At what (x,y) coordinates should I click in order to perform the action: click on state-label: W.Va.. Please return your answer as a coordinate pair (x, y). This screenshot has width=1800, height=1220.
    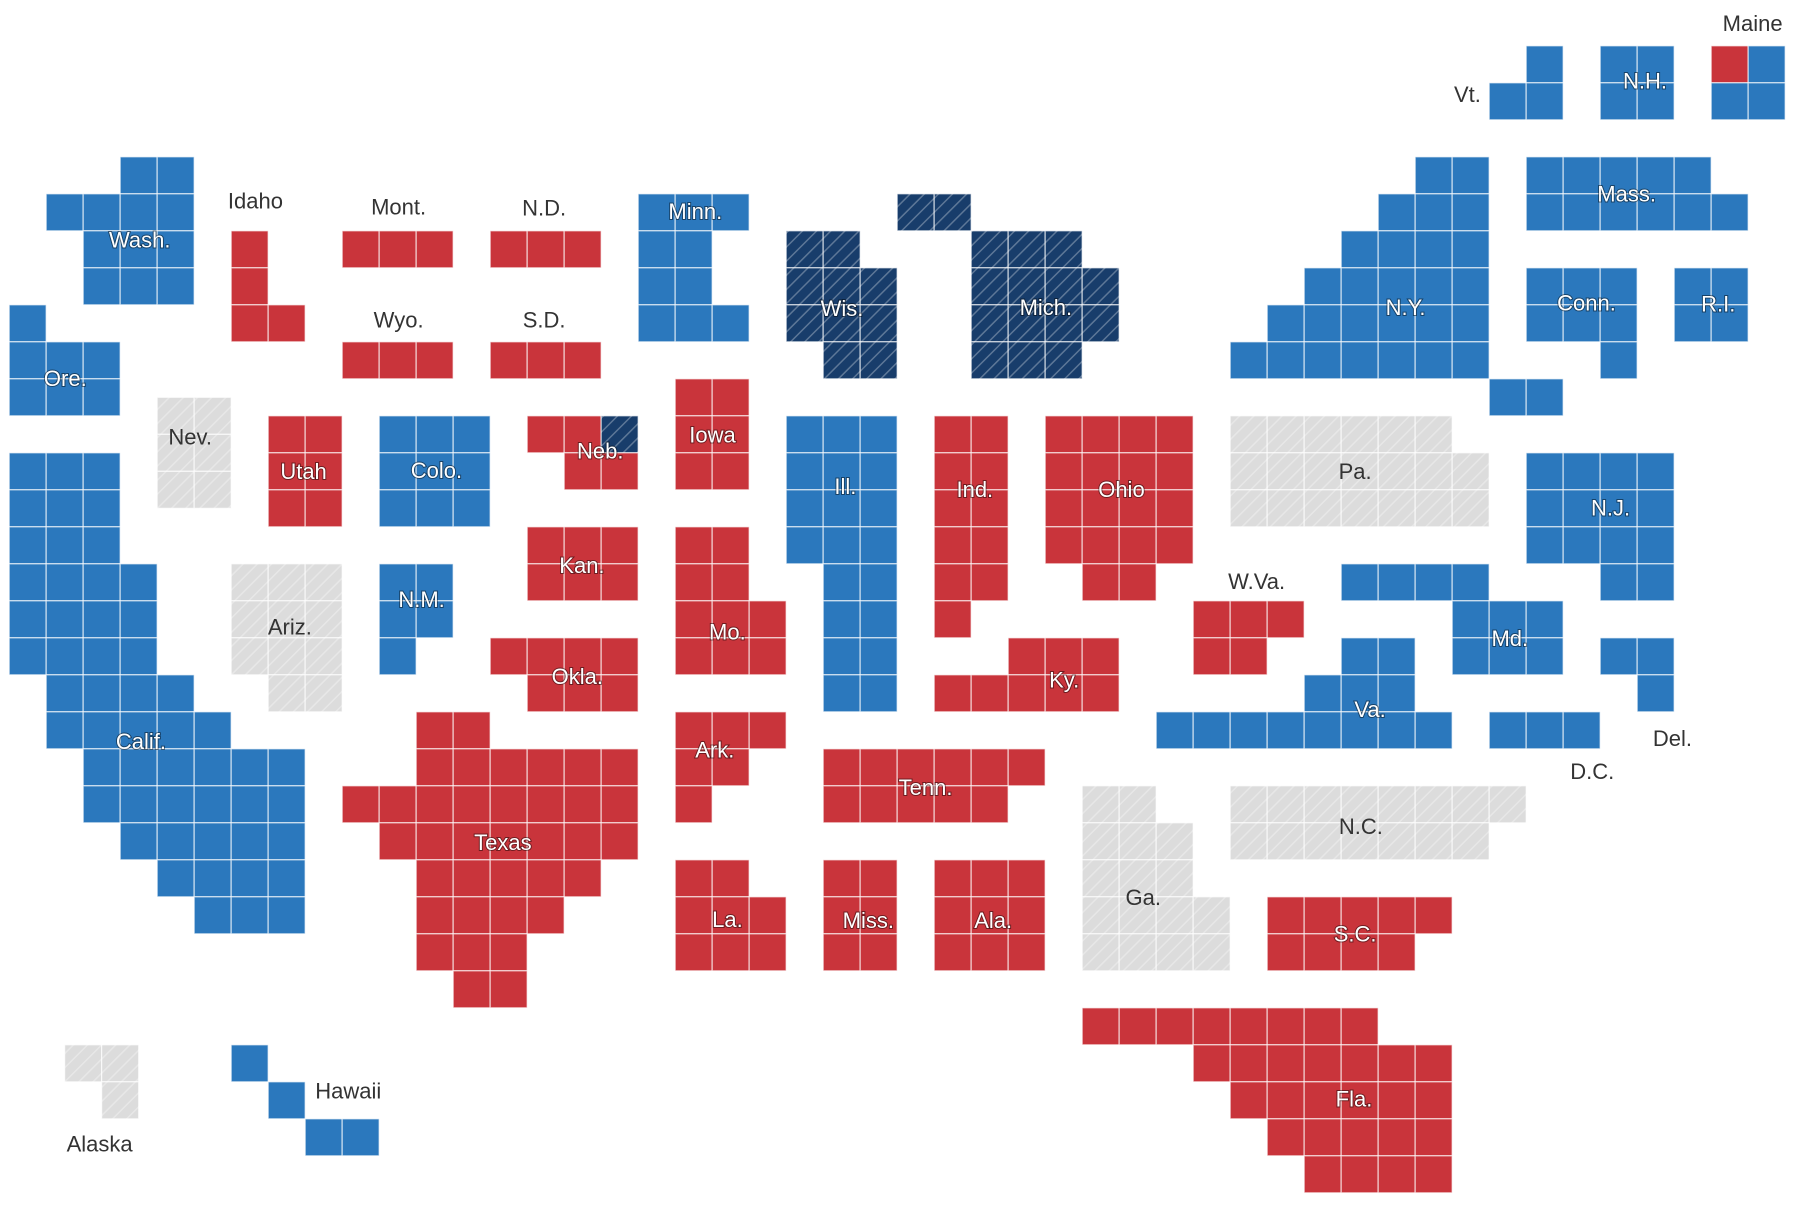
    Looking at the image, I should click on (1256, 581).